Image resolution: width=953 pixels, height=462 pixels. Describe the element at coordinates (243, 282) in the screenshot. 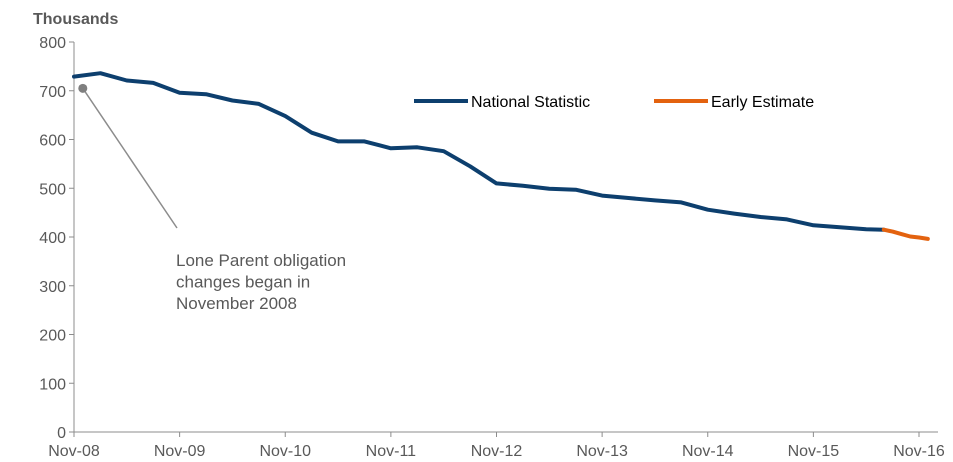

I see `annotation-text-line: changes began in` at that location.